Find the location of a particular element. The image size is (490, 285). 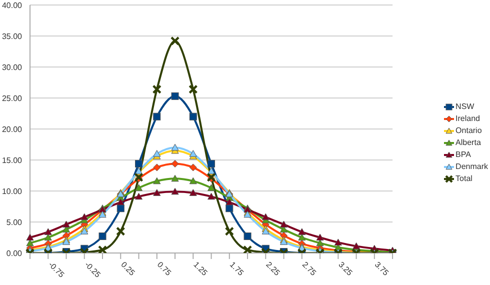

y-tick-label: 0.00 is located at coordinates (14, 253).